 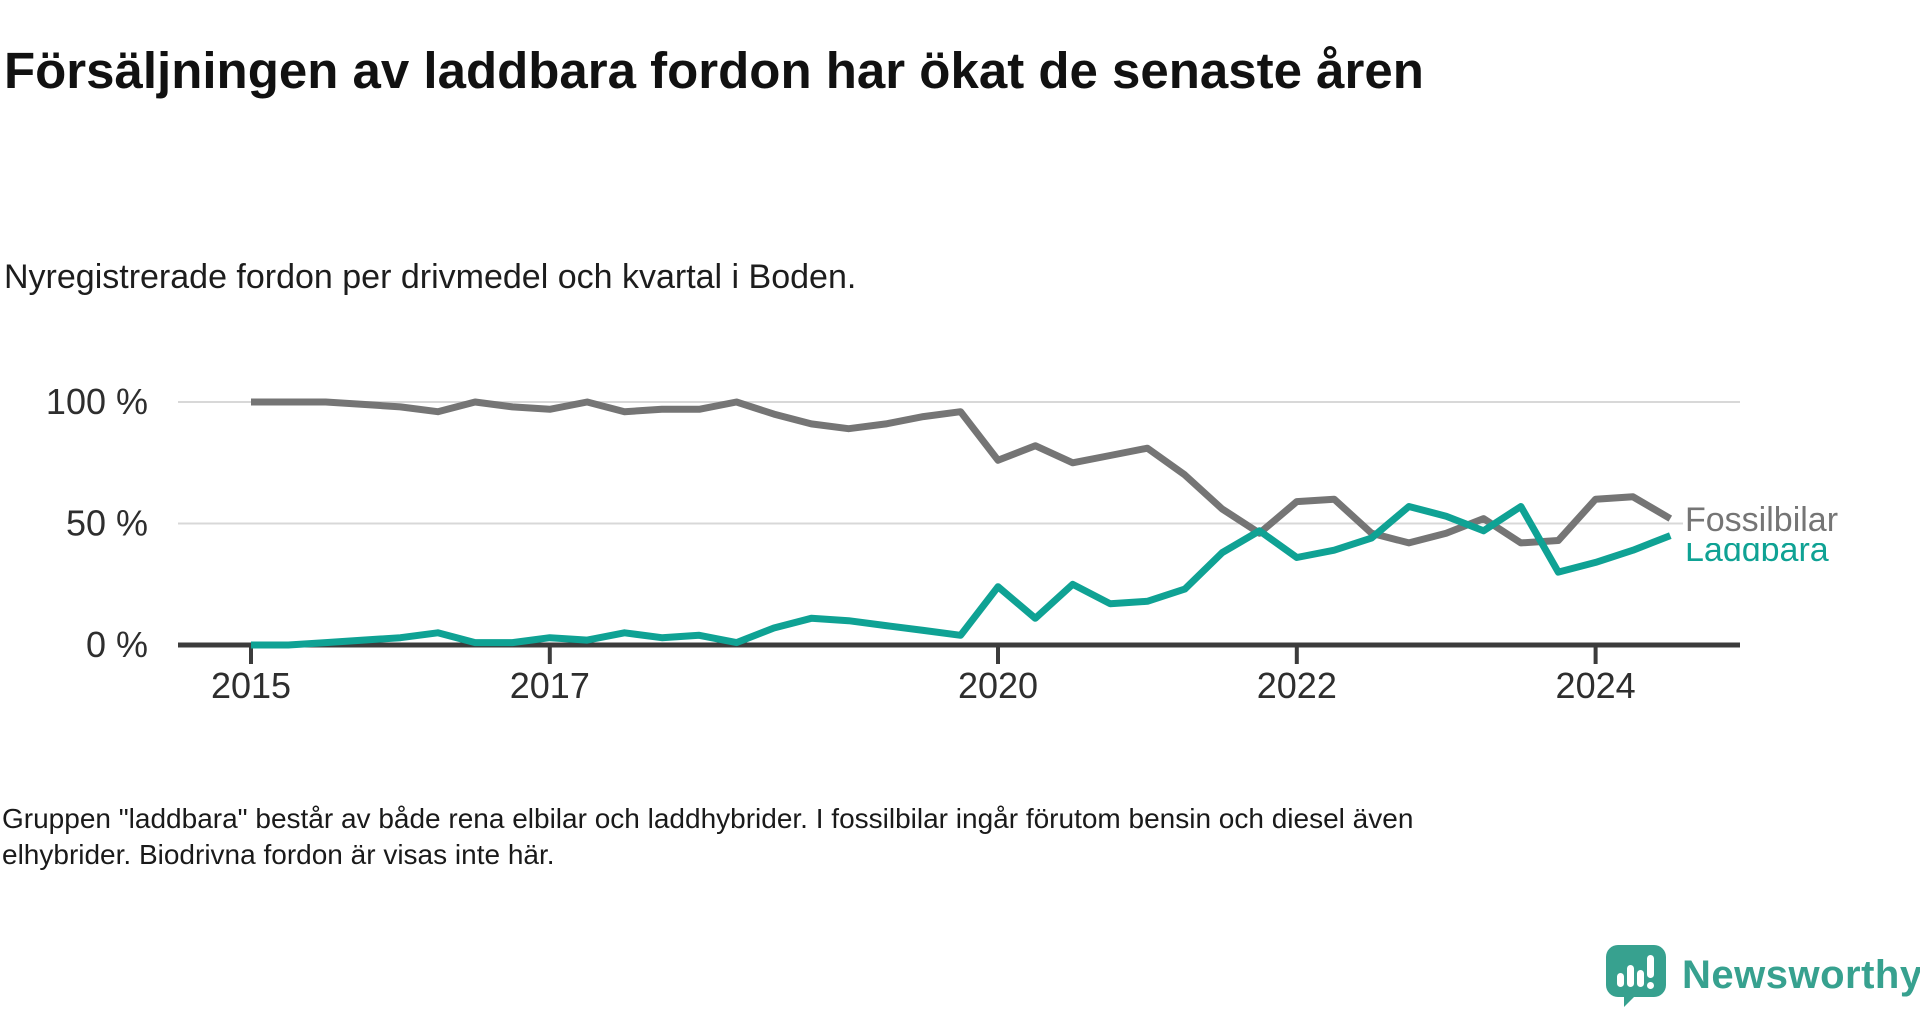 I want to click on series-line-fossilbilar, so click(x=962, y=472).